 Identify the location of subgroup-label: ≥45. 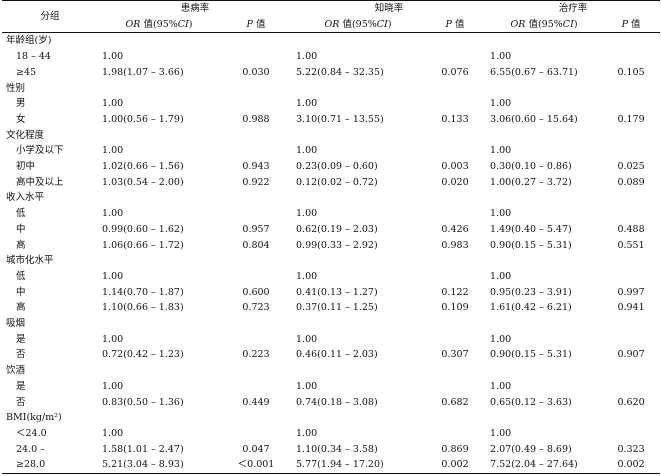
(26, 72).